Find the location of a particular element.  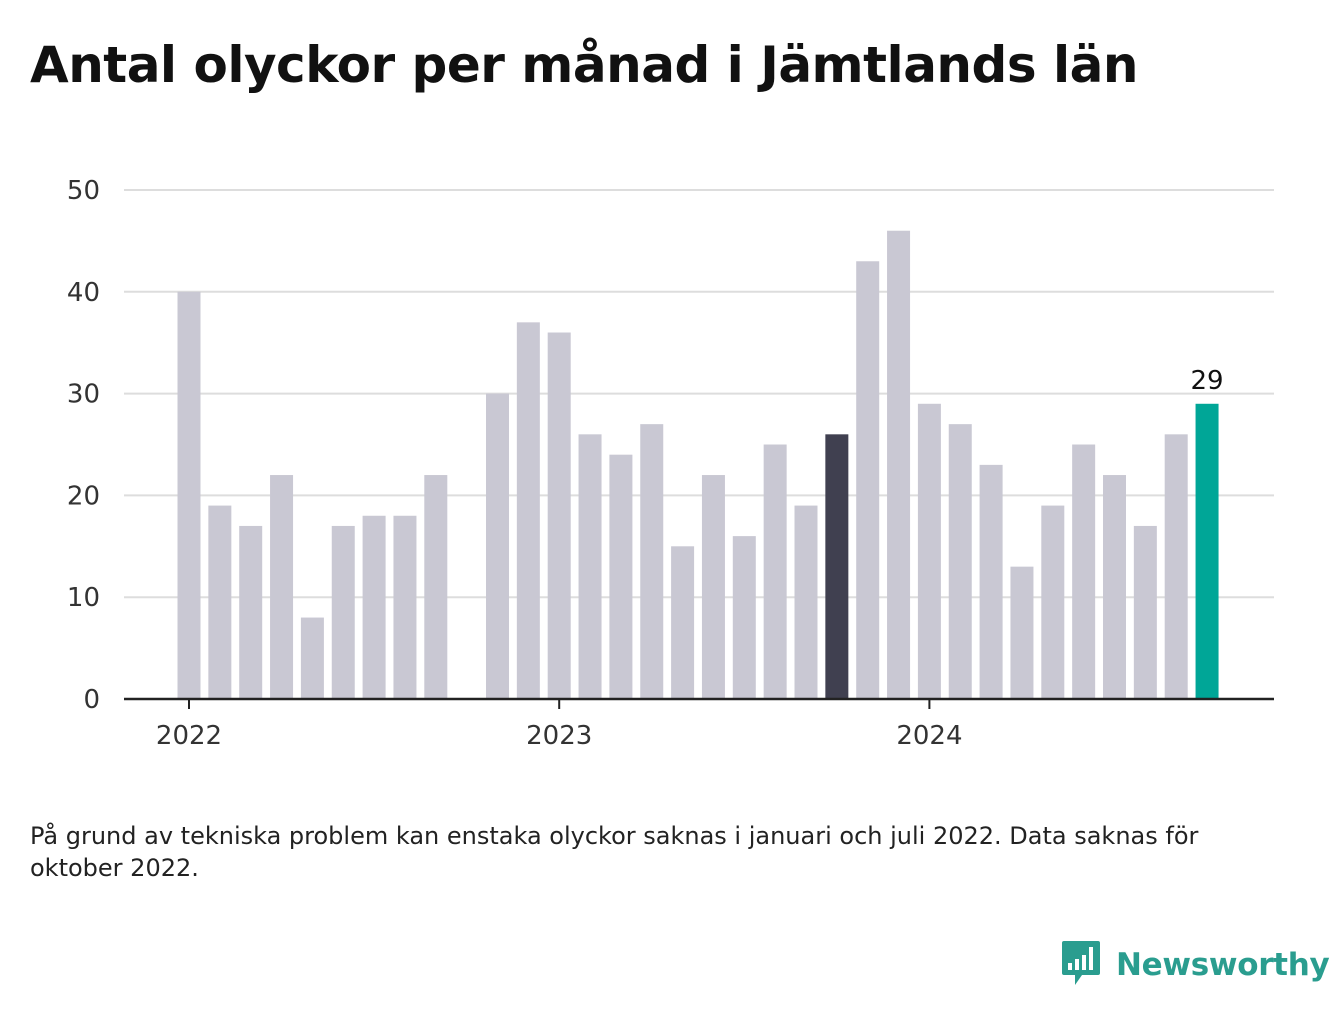

newsworthy-logo-icon is located at coordinates (1081, 965).